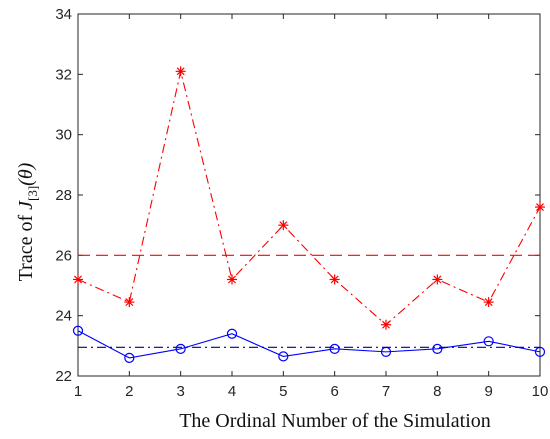  I want to click on y-tick-label: 28, so click(63, 195).